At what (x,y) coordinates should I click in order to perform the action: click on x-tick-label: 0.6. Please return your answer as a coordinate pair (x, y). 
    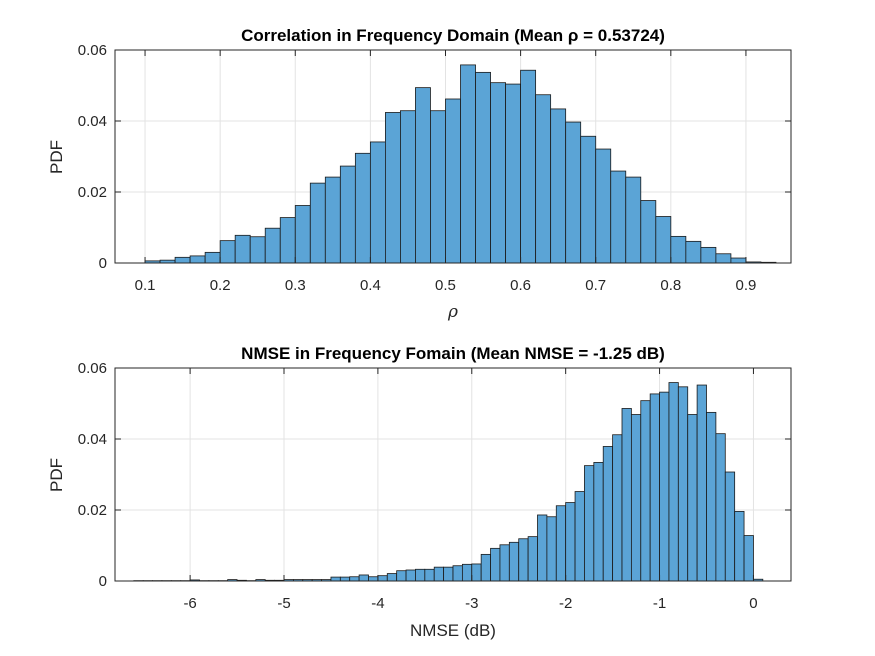
    Looking at the image, I should click on (520, 285).